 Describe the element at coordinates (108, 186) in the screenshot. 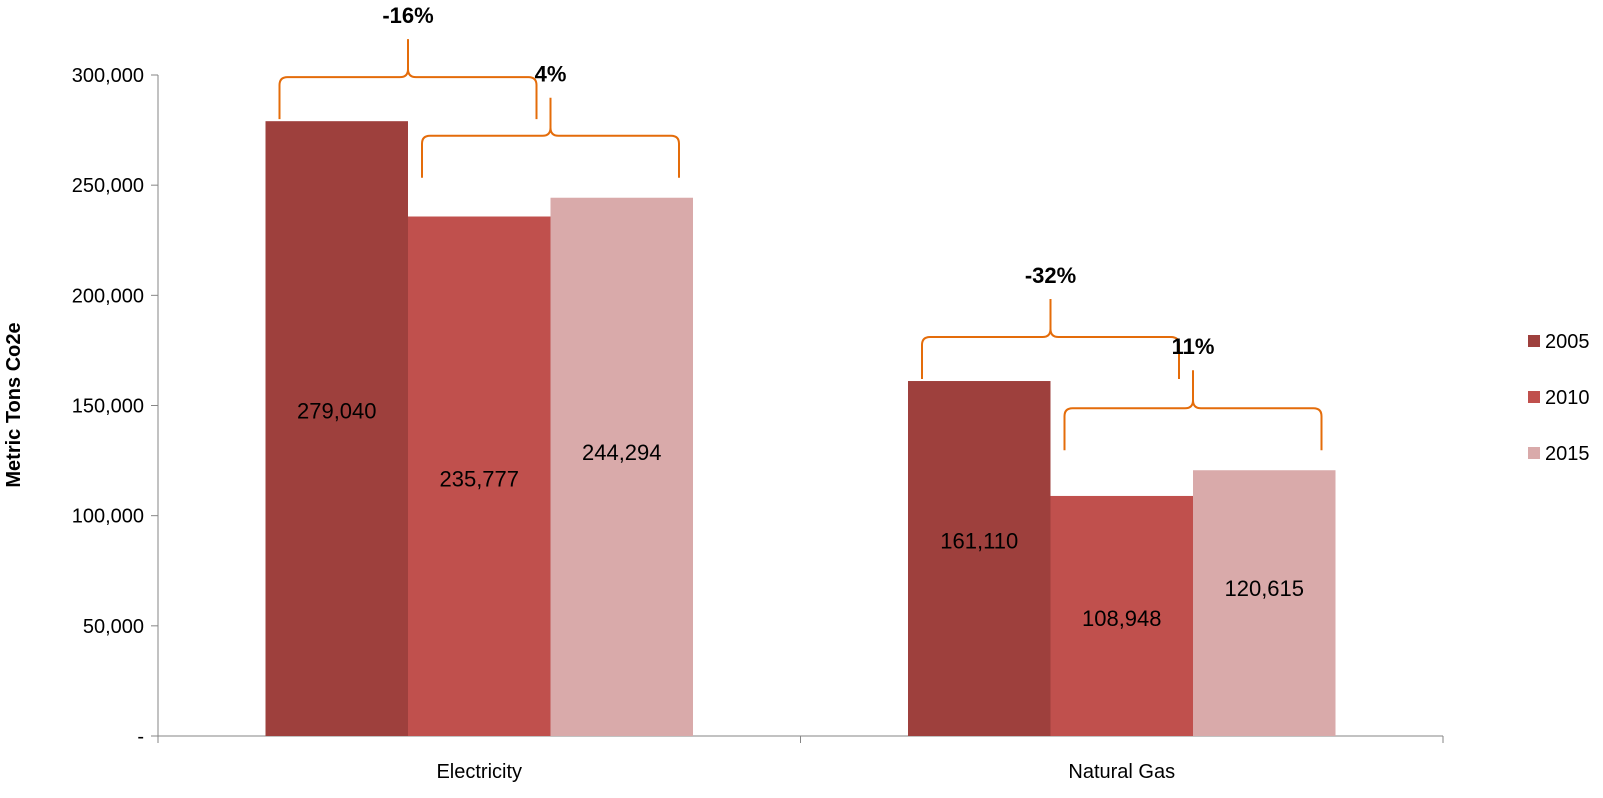

I see `y-tick-label: 250,000` at that location.